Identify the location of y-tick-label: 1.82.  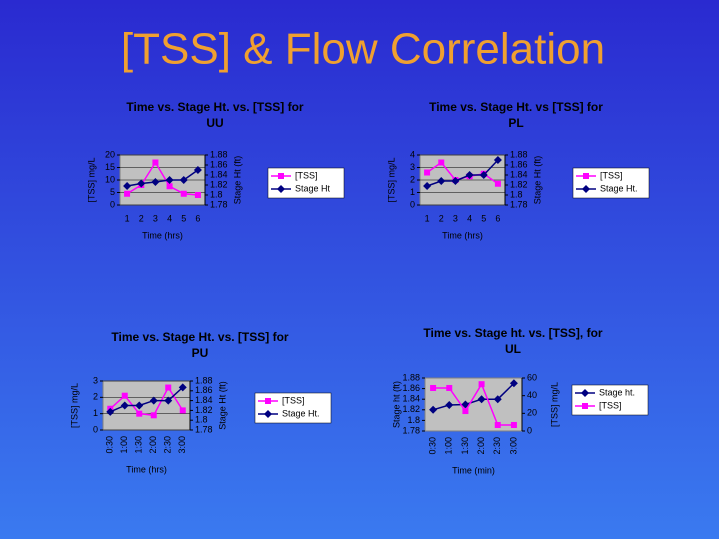
(411, 409).